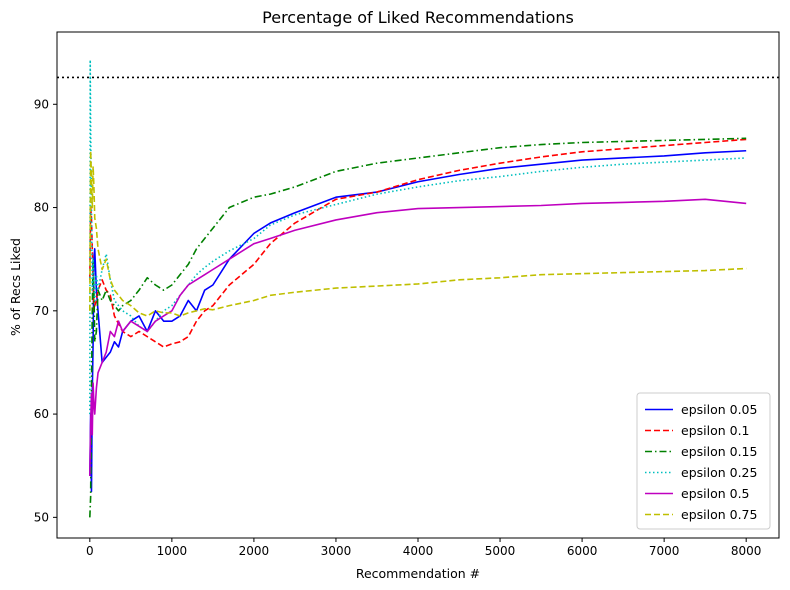 Image resolution: width=790 pixels, height=590 pixels. I want to click on legend-box, so click(703, 461).